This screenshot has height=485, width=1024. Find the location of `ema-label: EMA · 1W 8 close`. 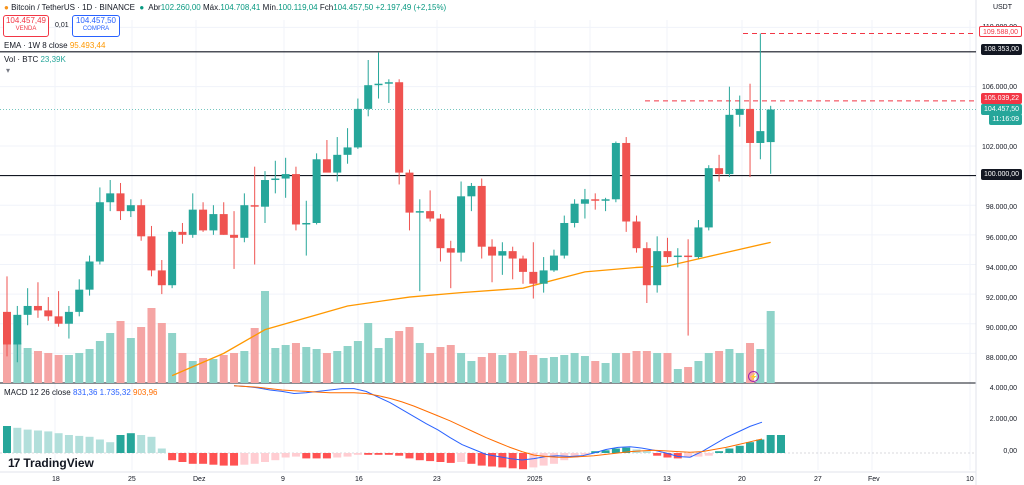

ema-label: EMA · 1W 8 close is located at coordinates (36, 45).